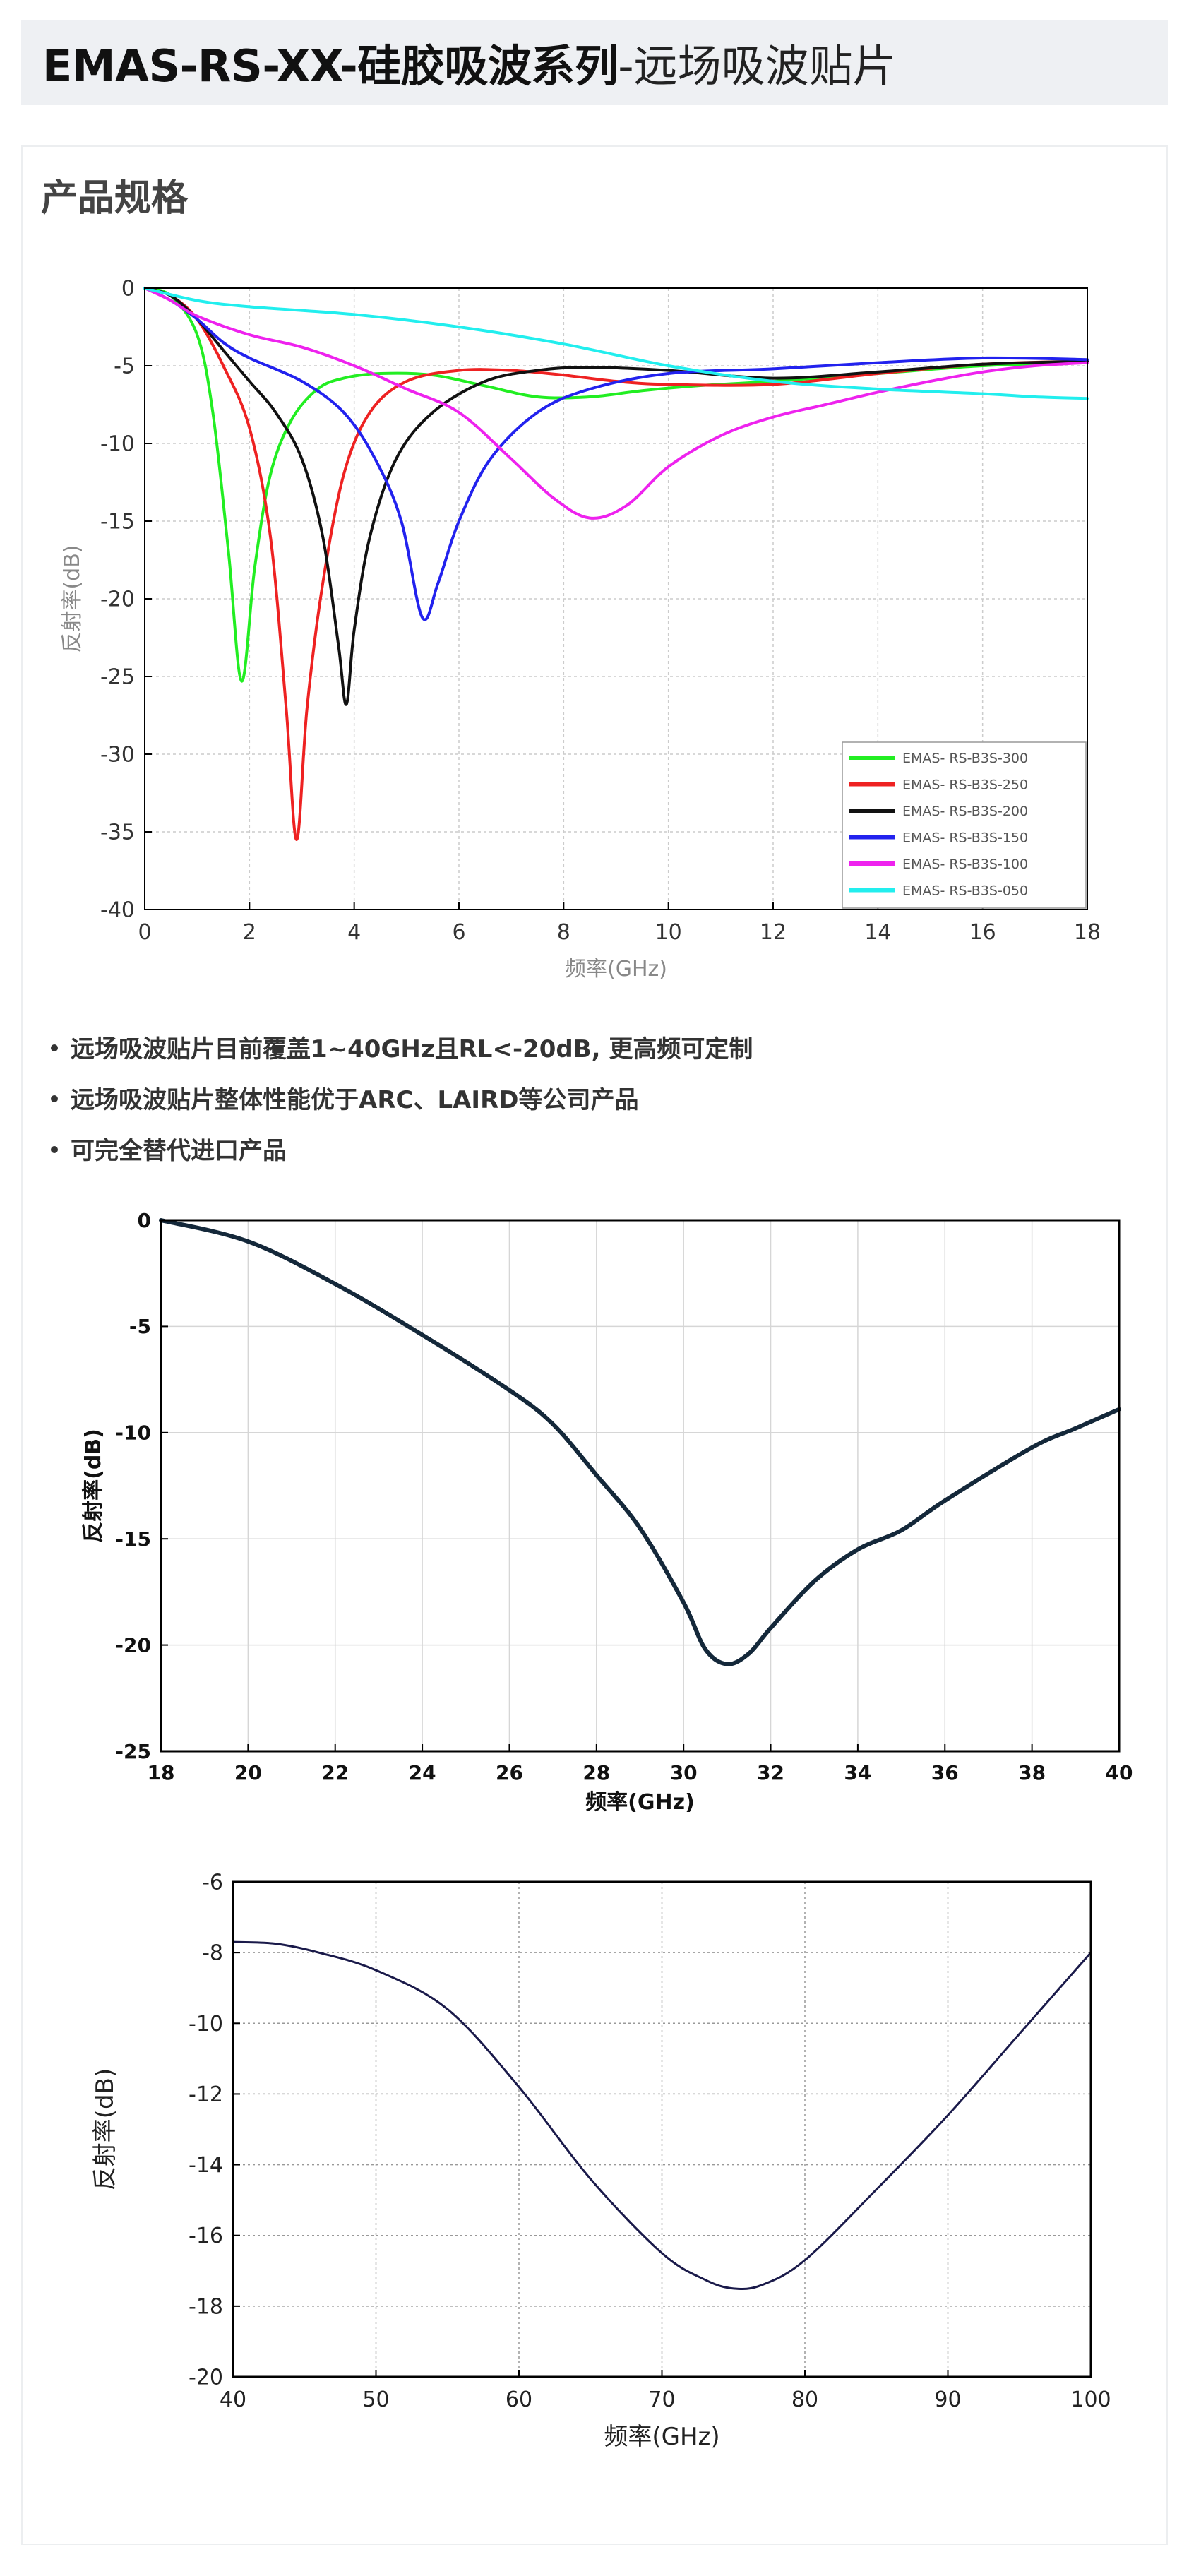  I want to click on section-title: 产品规格, so click(115, 198).